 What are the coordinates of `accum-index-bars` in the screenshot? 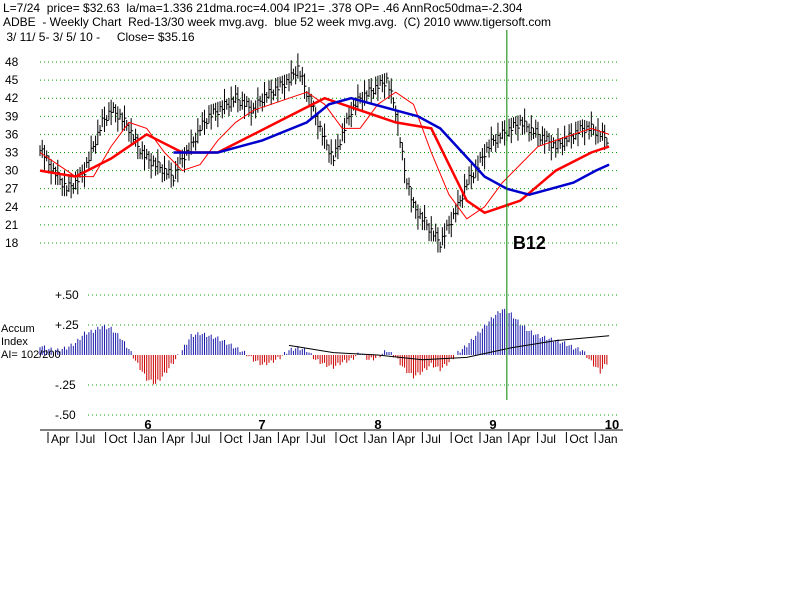 It's located at (324, 346).